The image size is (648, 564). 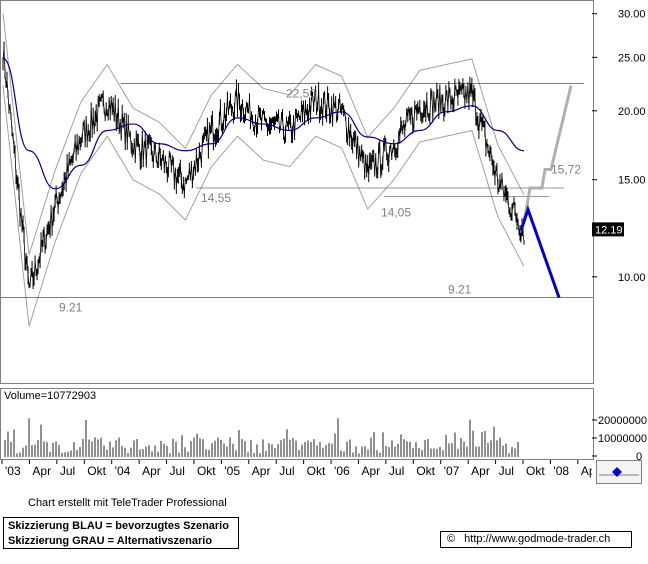 I want to click on navigator-diamond-icon, so click(x=619, y=472).